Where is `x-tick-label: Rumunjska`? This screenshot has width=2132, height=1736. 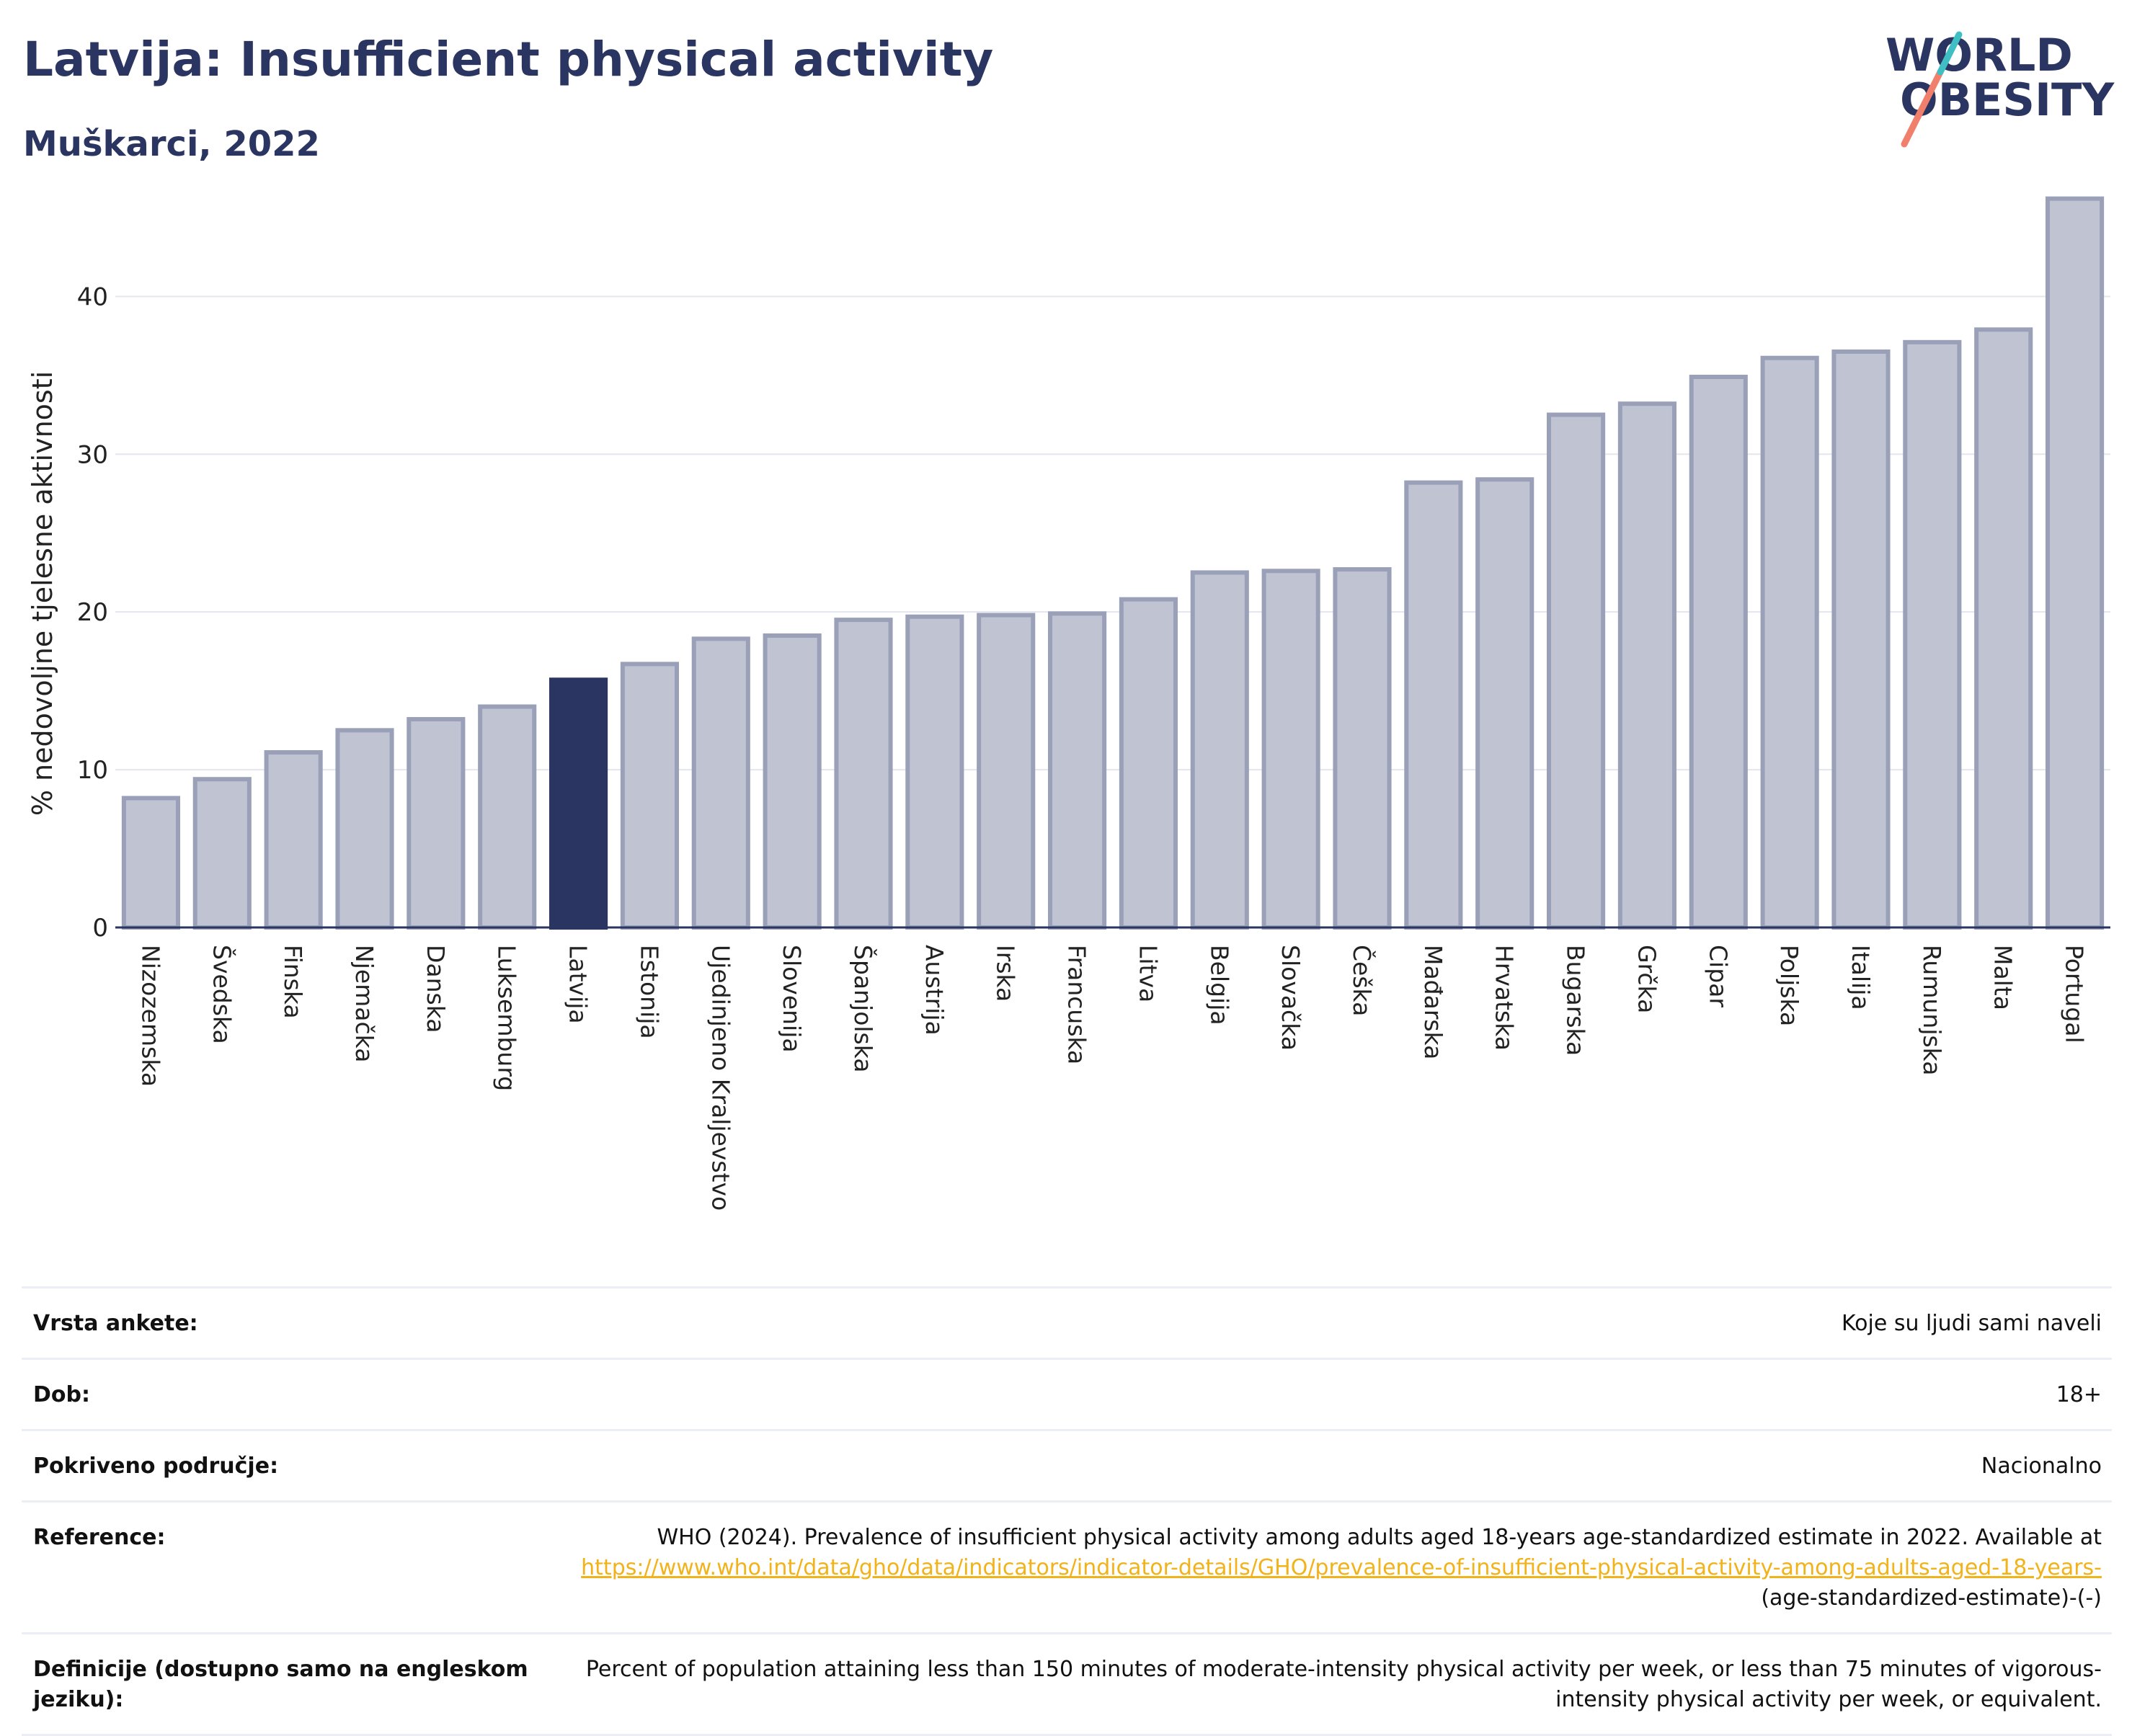
x-tick-label: Rumunjska is located at coordinates (1932, 1010).